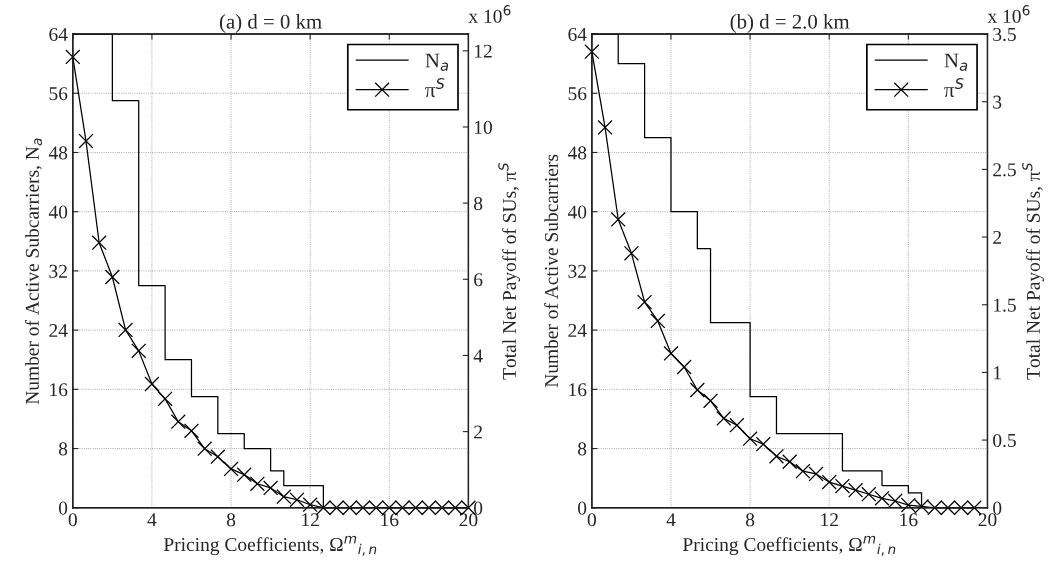 Image resolution: width=1055 pixels, height=577 pixels. What do you see at coordinates (1004, 170) in the screenshot?
I see `y2-tick-label: 2.5` at bounding box center [1004, 170].